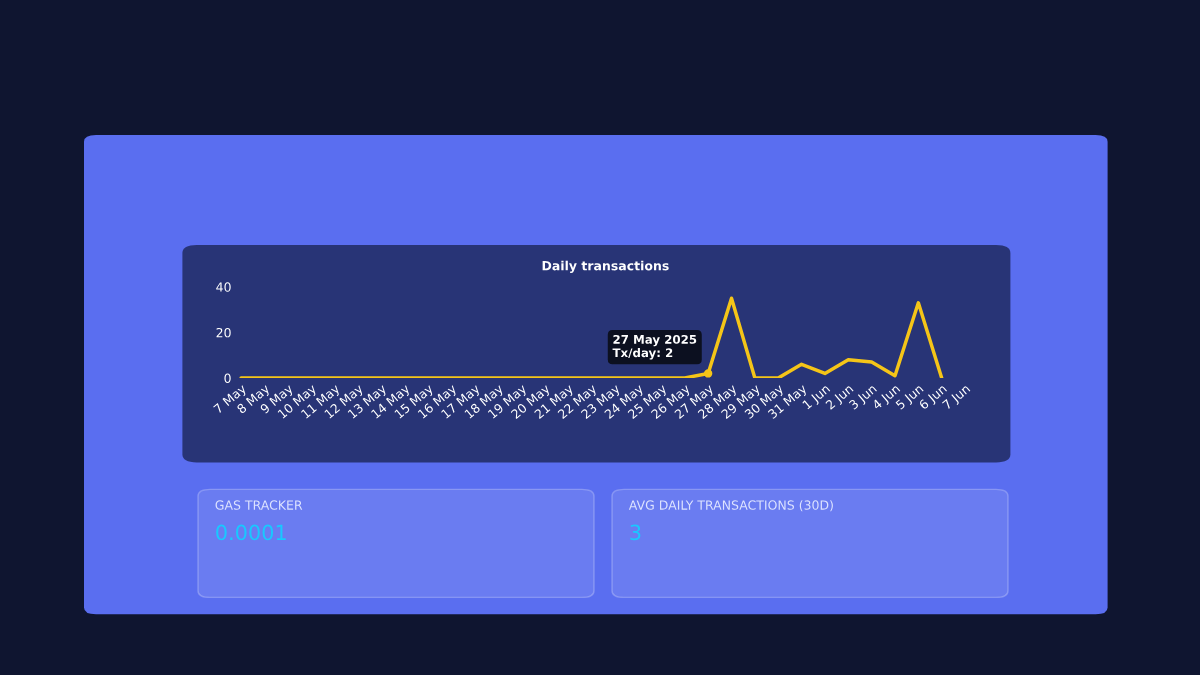  What do you see at coordinates (730, 506) in the screenshot?
I see `text: AVG DAILY TRANSACTIONS (30D)` at bounding box center [730, 506].